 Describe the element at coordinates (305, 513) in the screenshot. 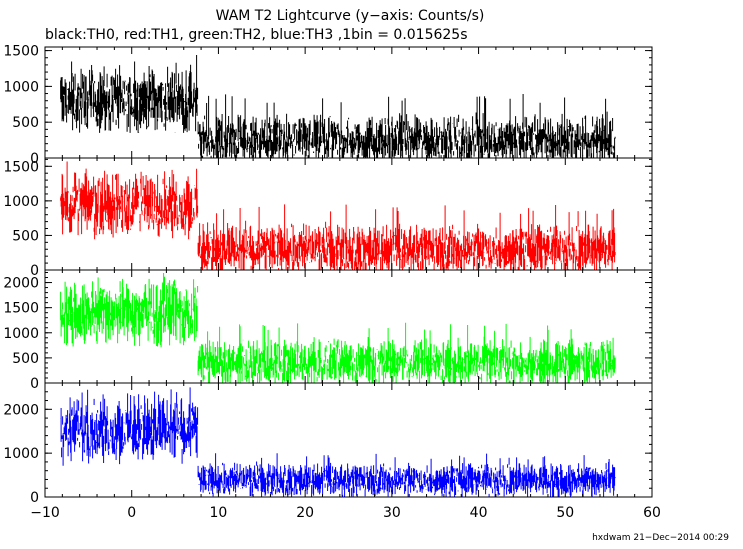

I see `x-tick-label: 20` at that location.